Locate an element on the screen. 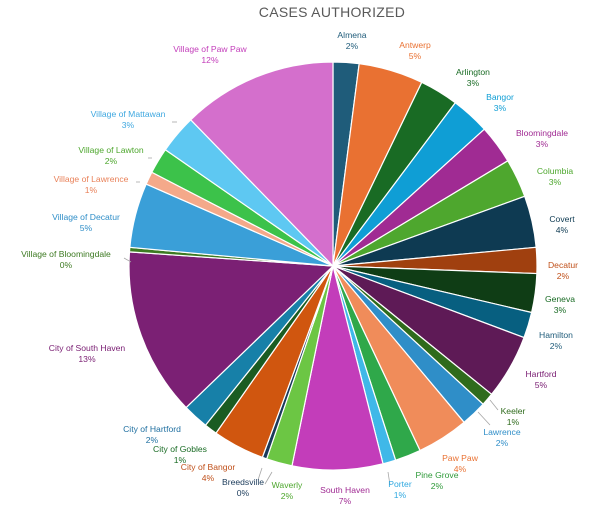 This screenshot has width=595, height=510. slice-label-name: Village of Bloomingdale is located at coordinates (66, 254).